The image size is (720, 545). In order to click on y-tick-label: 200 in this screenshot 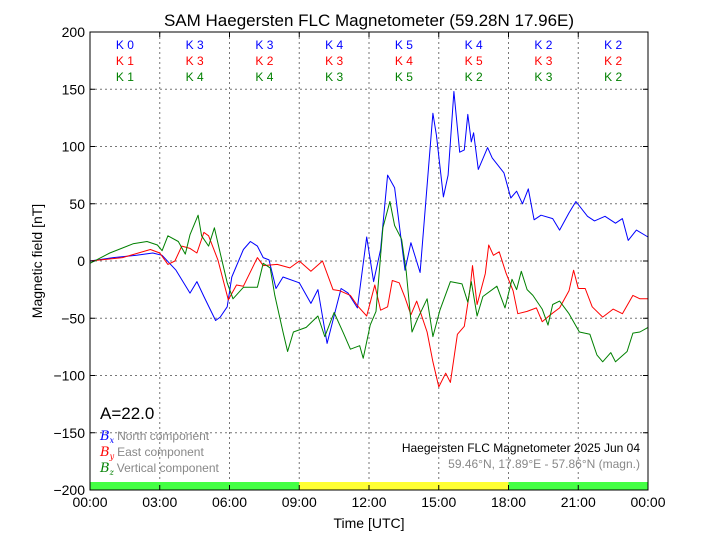, I will do `click(74, 32)`.